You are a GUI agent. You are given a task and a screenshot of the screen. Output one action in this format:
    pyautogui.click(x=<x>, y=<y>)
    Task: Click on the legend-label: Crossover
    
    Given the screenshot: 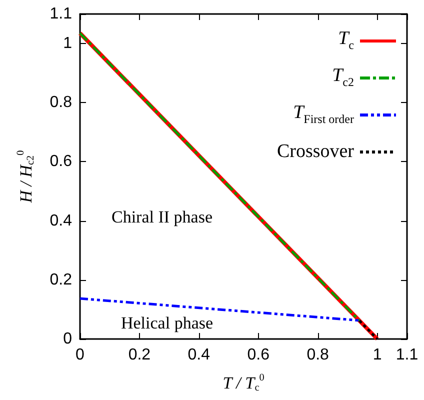 What is the action you would take?
    pyautogui.click(x=315, y=151)
    